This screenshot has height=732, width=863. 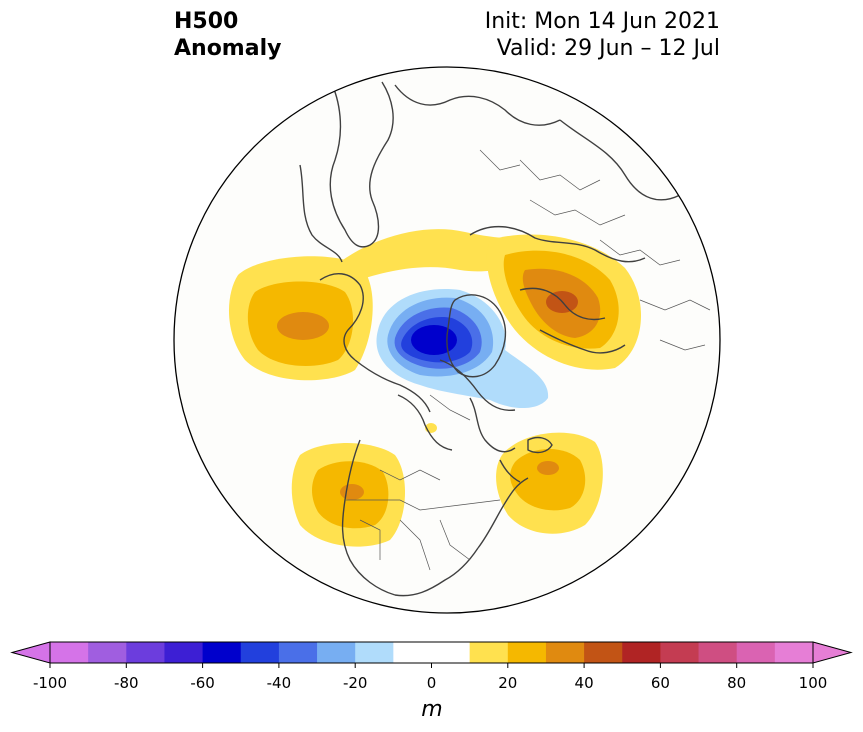 I want to click on colorbar-extend-min, so click(x=30, y=652).